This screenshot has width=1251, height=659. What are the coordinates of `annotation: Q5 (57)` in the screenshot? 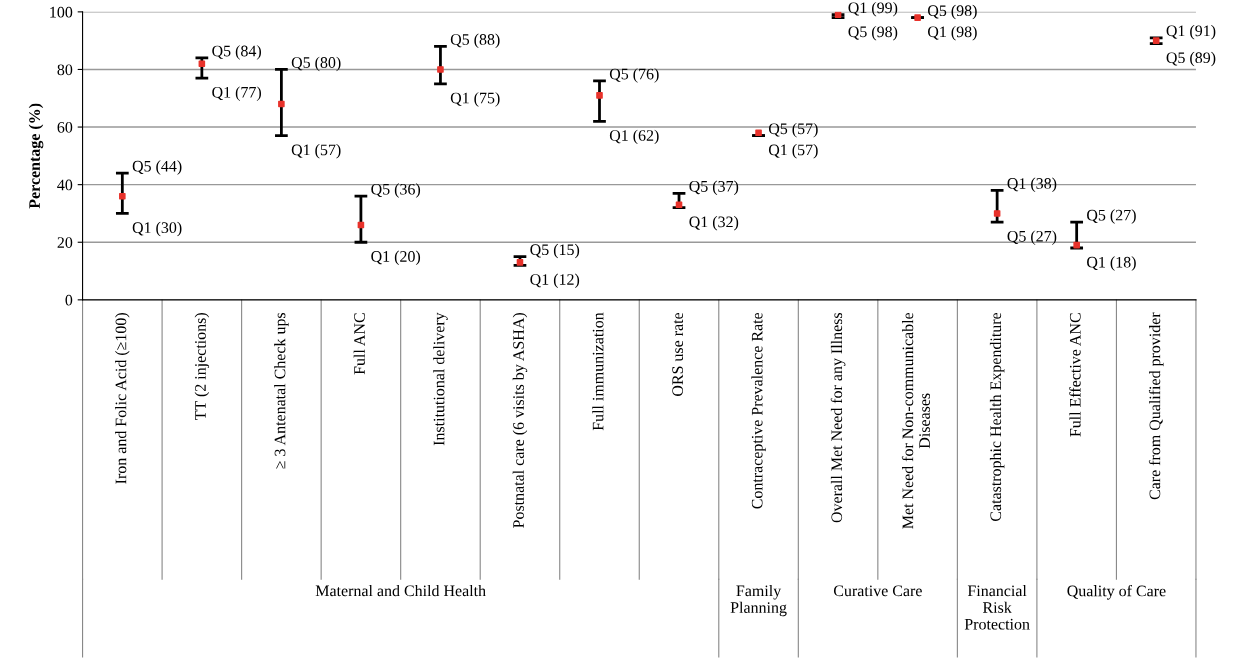 It's located at (793, 130).